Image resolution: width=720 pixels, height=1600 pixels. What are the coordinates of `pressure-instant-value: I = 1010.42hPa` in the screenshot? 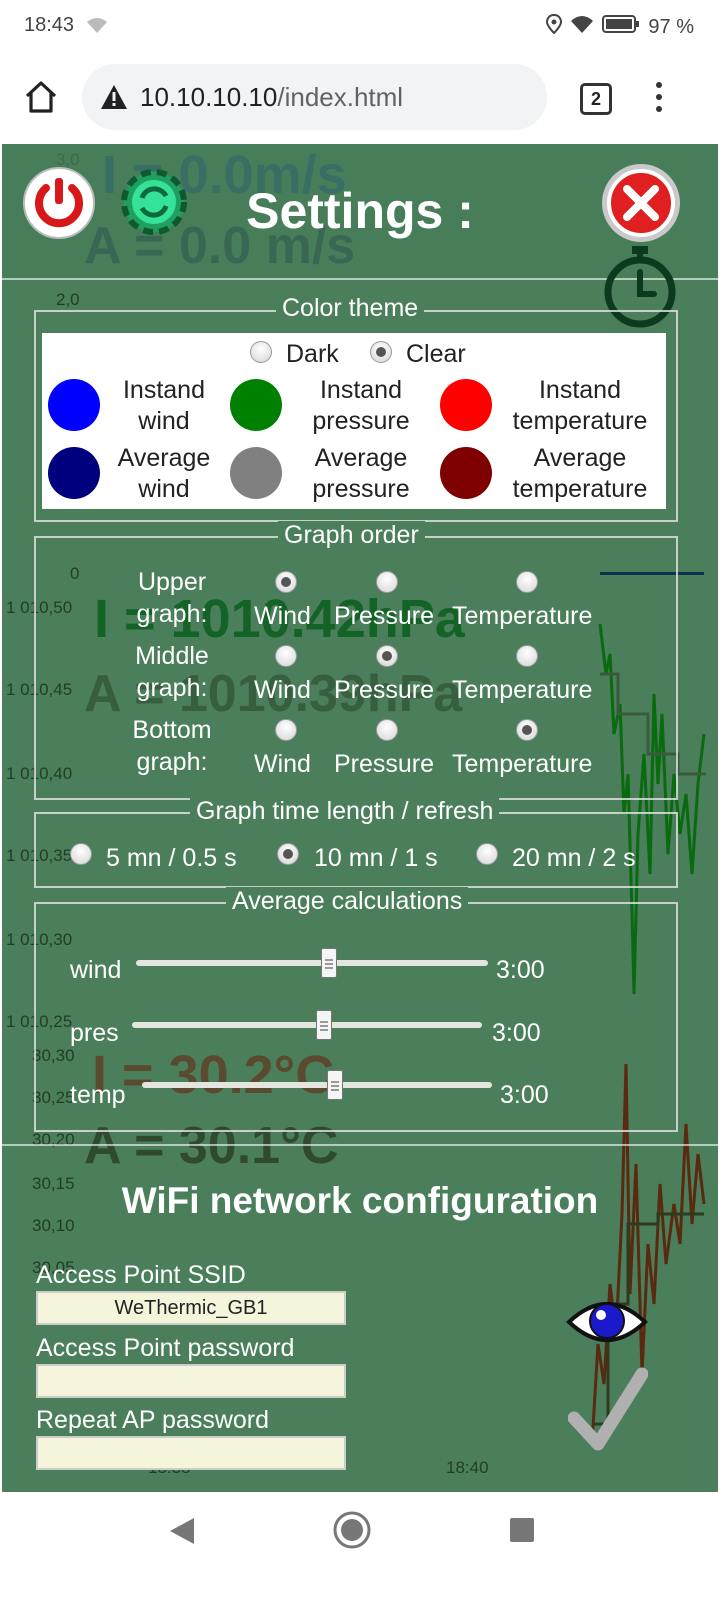 It's located at (279, 619).